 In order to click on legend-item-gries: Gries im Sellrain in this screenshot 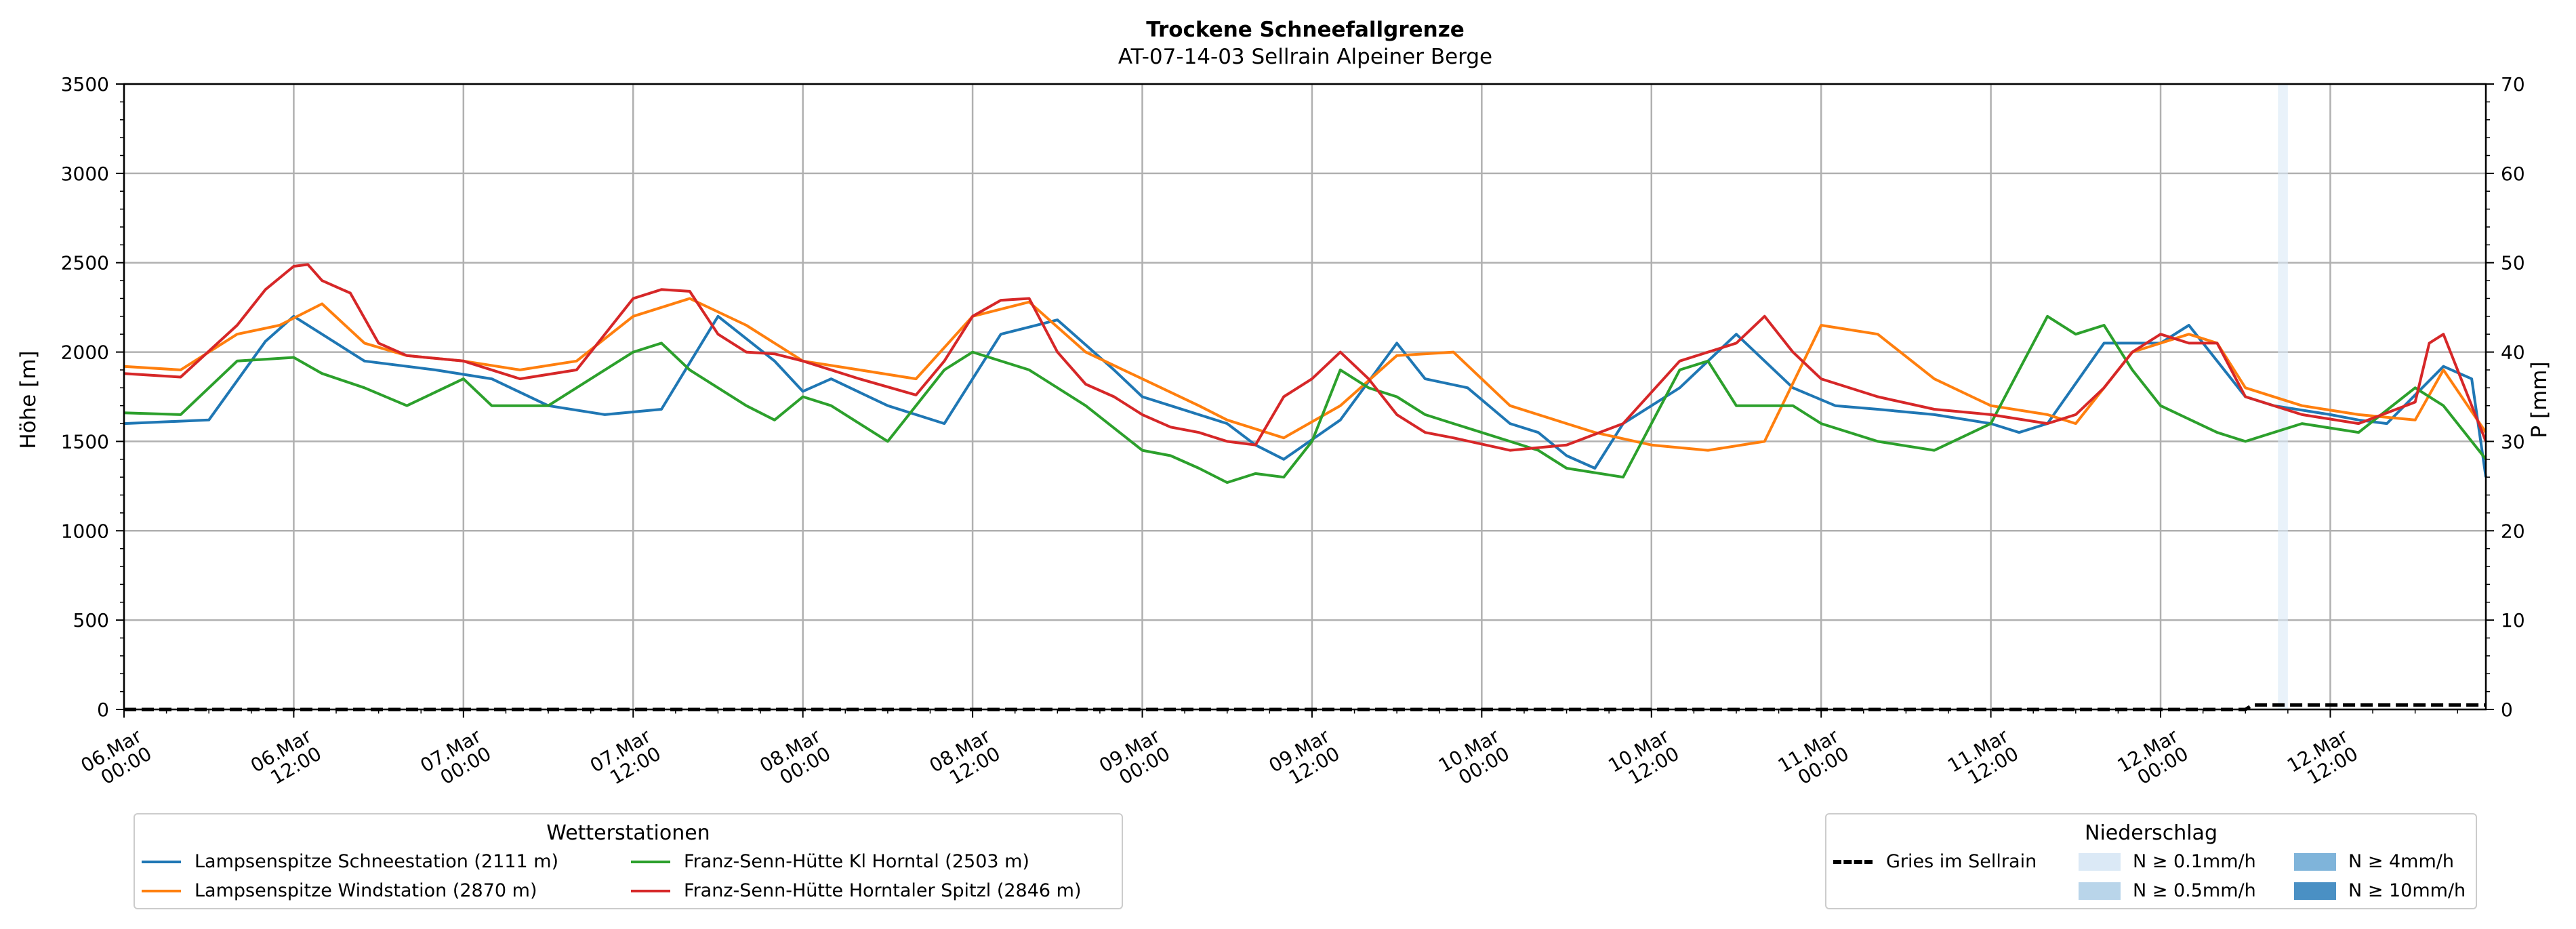, I will do `click(1935, 862)`.